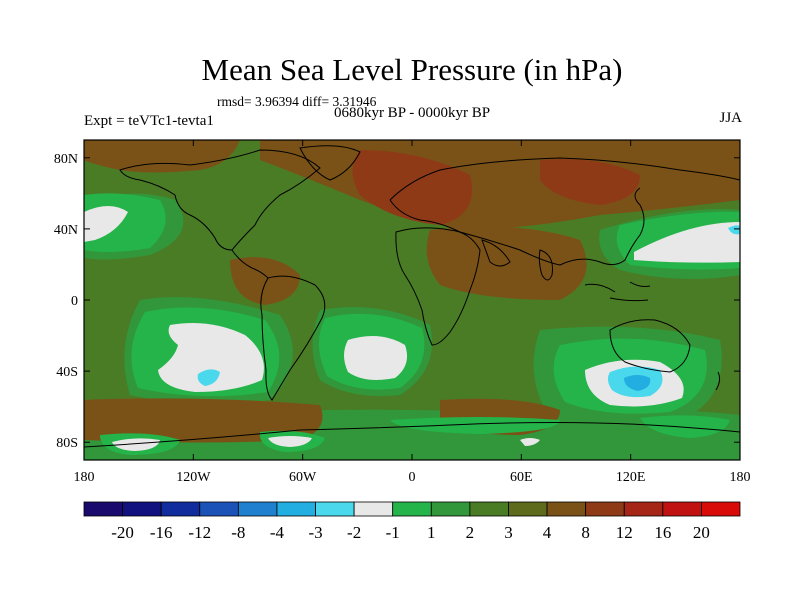 Image resolution: width=800 pixels, height=600 pixels. Describe the element at coordinates (547, 532) in the screenshot. I see `colorbar-label: 4` at that location.